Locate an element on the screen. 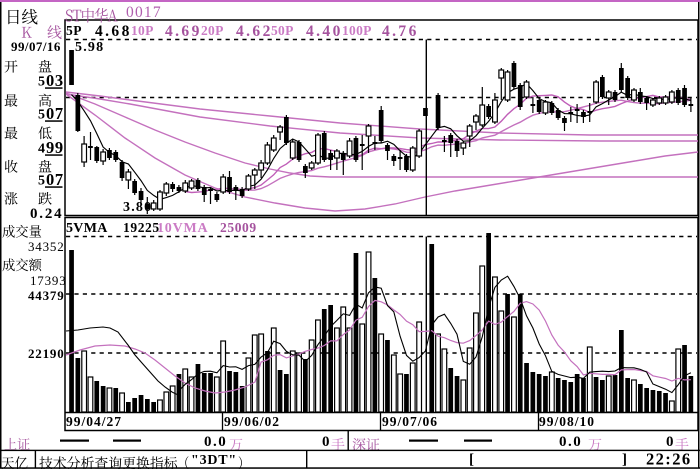  svg-text: 5P is located at coordinates (74, 30).